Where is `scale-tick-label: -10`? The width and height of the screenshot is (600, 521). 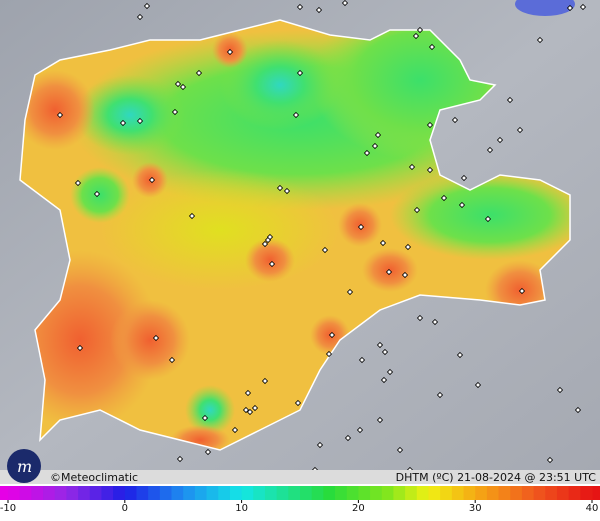
scale-tick-label: -10 is located at coordinates (8, 508).